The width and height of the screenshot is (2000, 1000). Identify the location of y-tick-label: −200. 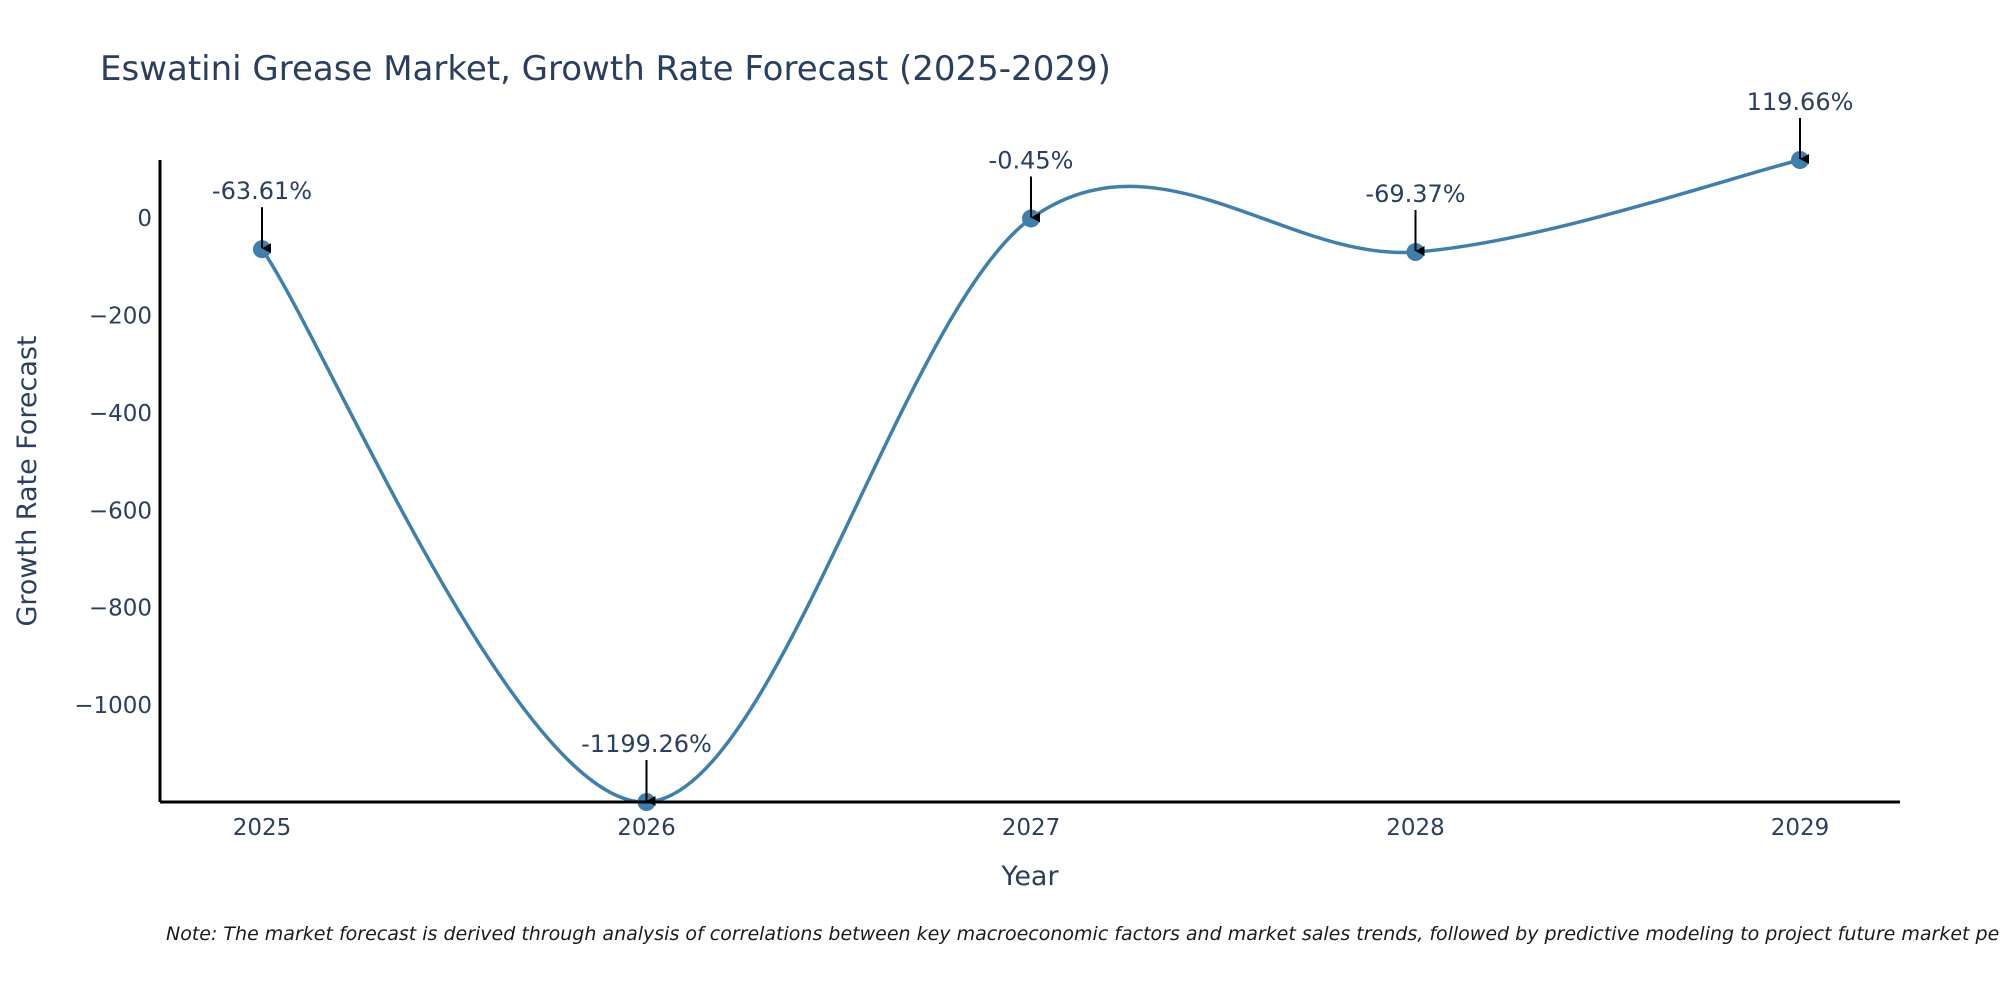
(120, 317).